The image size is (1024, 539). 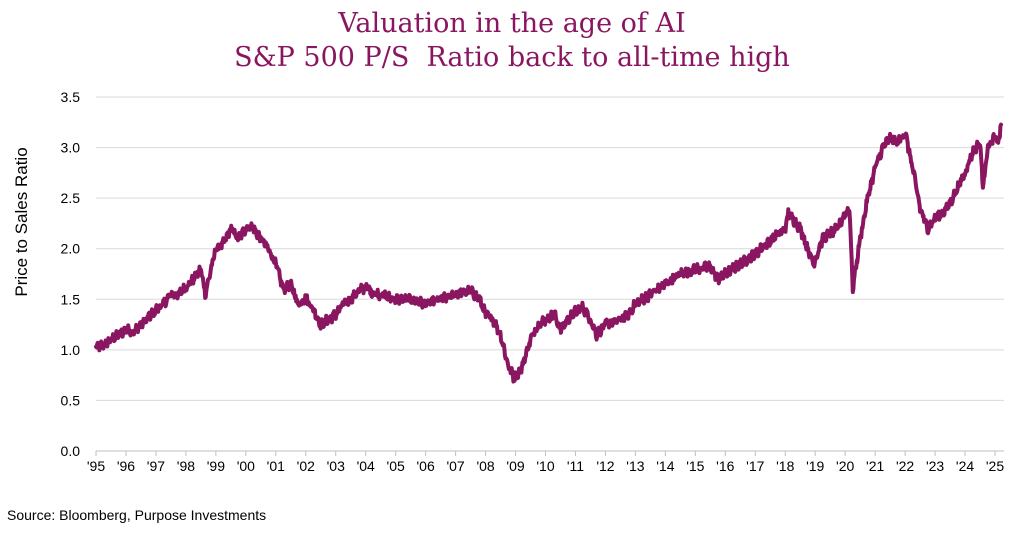 I want to click on x-tick-label: '97, so click(x=156, y=466).